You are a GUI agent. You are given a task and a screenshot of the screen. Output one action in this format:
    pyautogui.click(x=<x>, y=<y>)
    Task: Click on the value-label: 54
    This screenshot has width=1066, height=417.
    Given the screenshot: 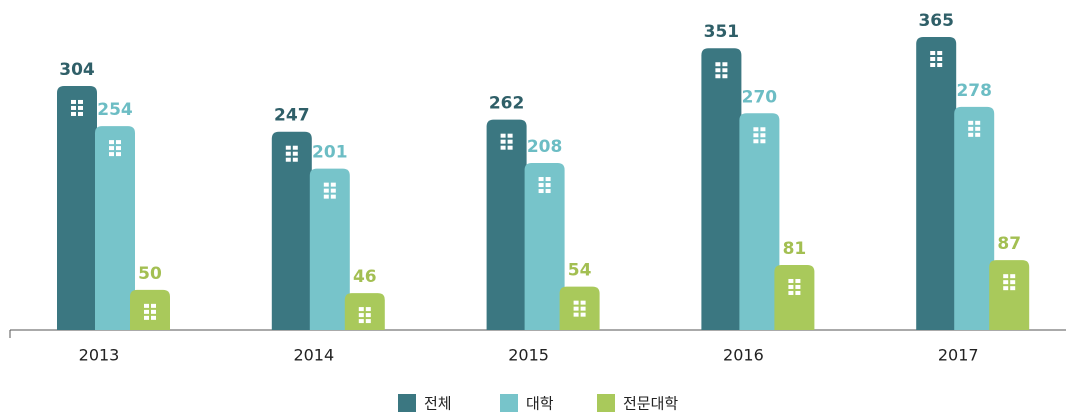 What is the action you would take?
    pyautogui.click(x=580, y=271)
    